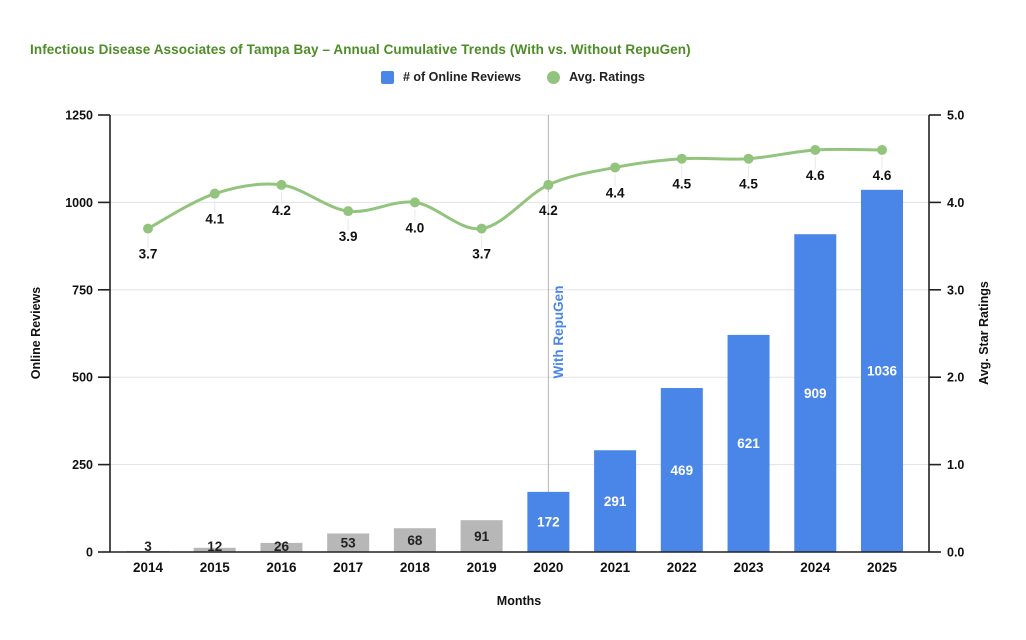 This screenshot has height=640, width=1026. Describe the element at coordinates (955, 465) in the screenshot. I see `right-axis-tick-label: 1.0` at that location.